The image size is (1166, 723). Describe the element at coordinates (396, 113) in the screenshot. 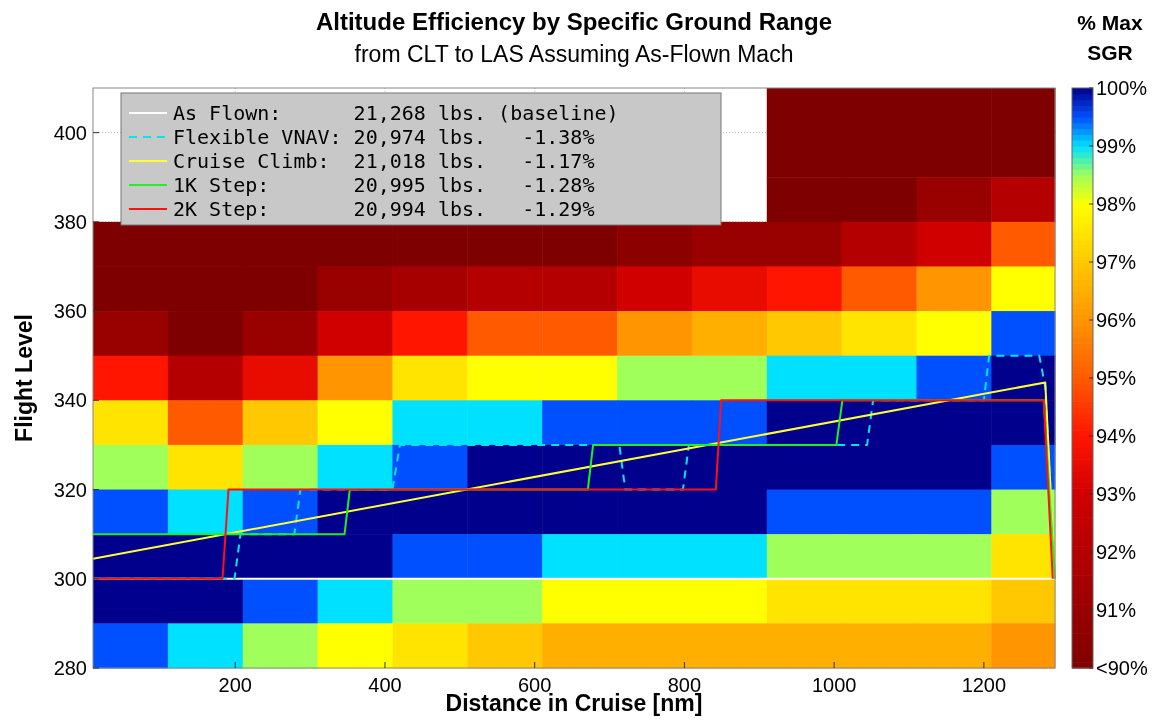

I see `legend-label: As Flown: 21,268 lbs. (baseline)` at that location.